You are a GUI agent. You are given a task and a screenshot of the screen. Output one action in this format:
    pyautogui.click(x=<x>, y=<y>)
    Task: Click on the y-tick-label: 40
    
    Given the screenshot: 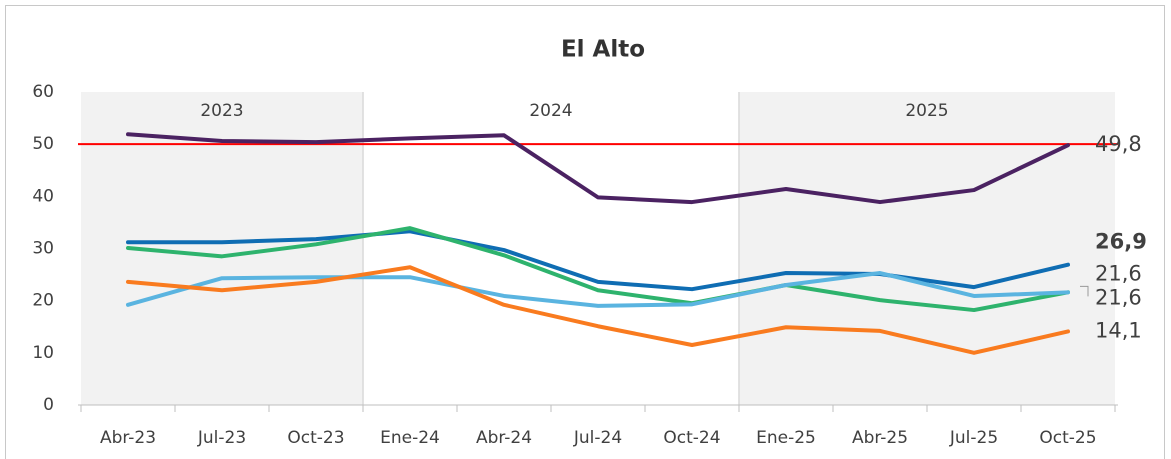 What is the action you would take?
    pyautogui.click(x=43, y=196)
    